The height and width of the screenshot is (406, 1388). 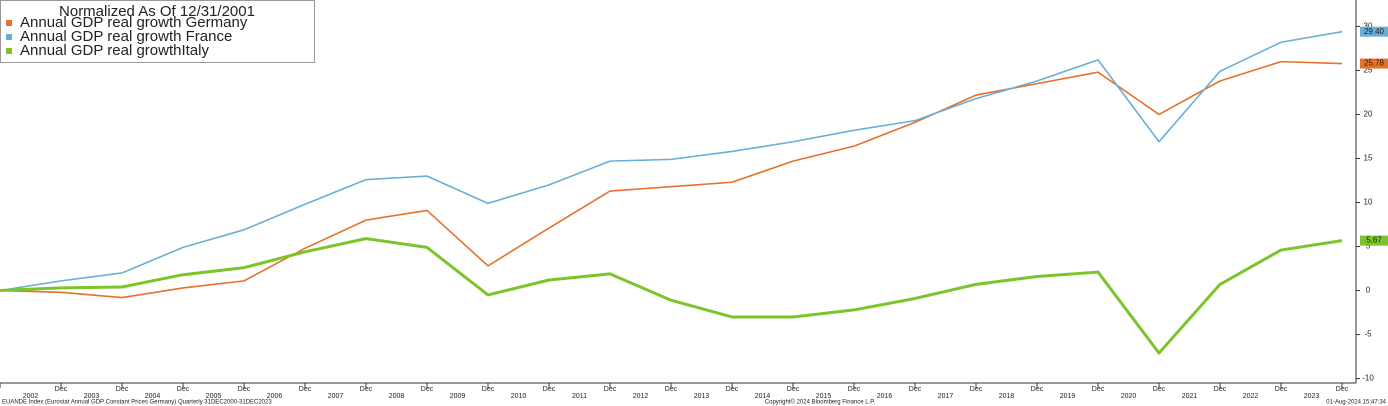 I want to click on x-year-label: 2012, so click(x=641, y=396).